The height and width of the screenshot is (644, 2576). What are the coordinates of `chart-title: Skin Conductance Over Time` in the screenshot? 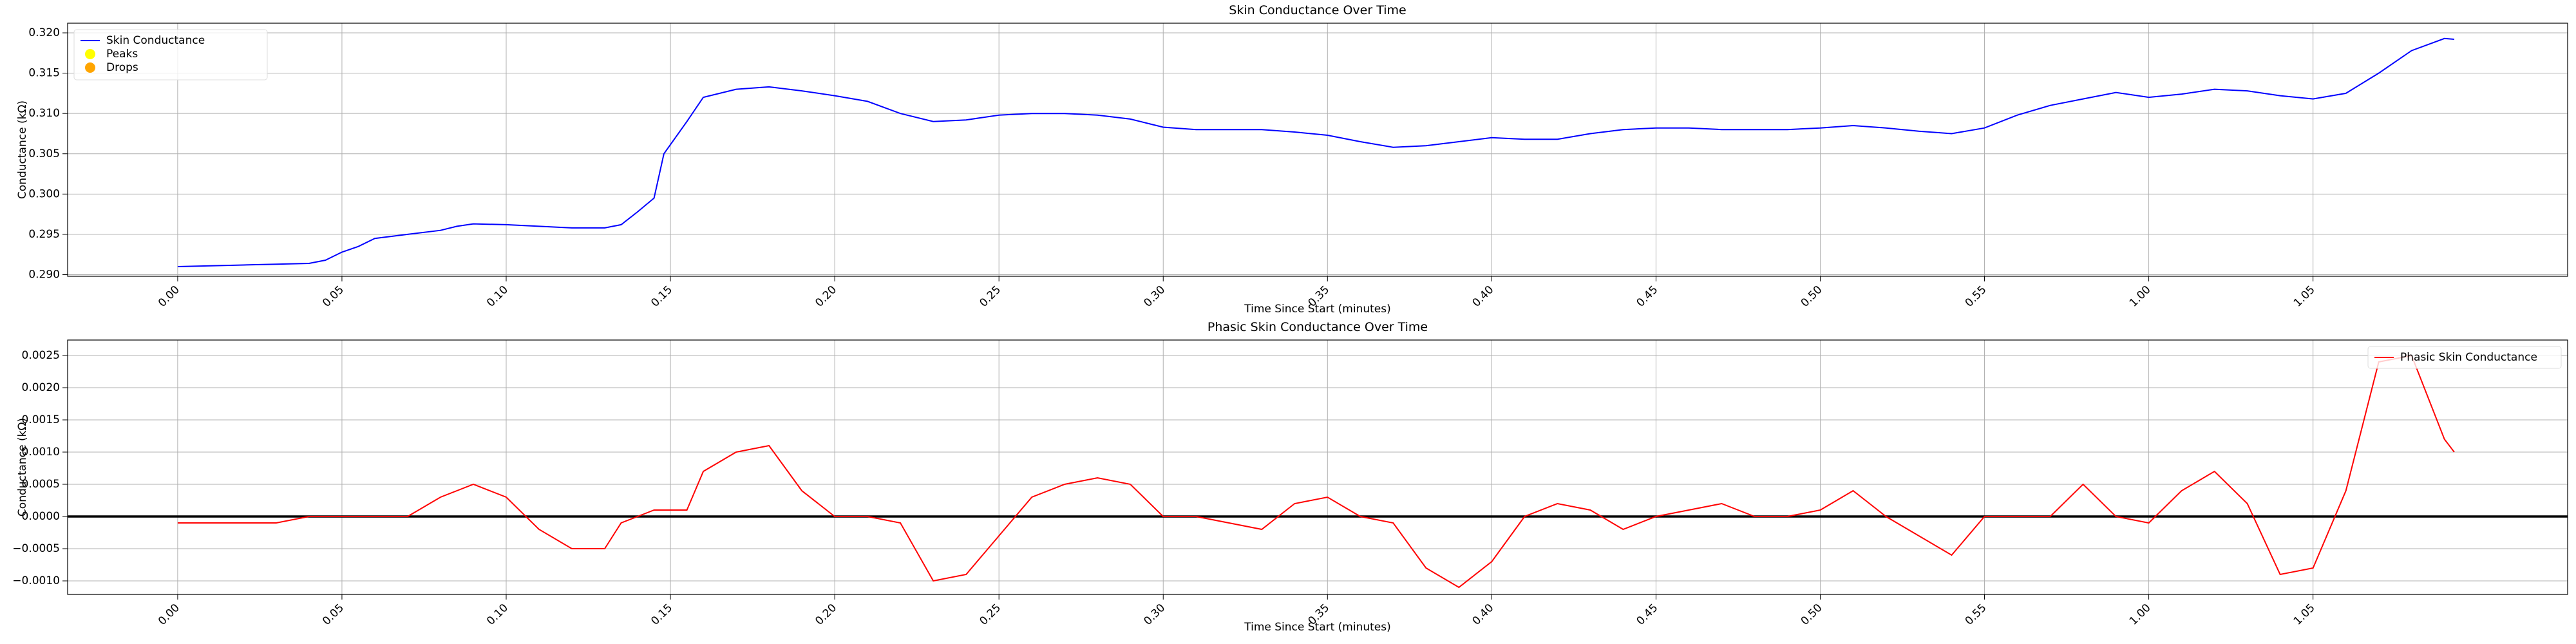 It's located at (1318, 10).